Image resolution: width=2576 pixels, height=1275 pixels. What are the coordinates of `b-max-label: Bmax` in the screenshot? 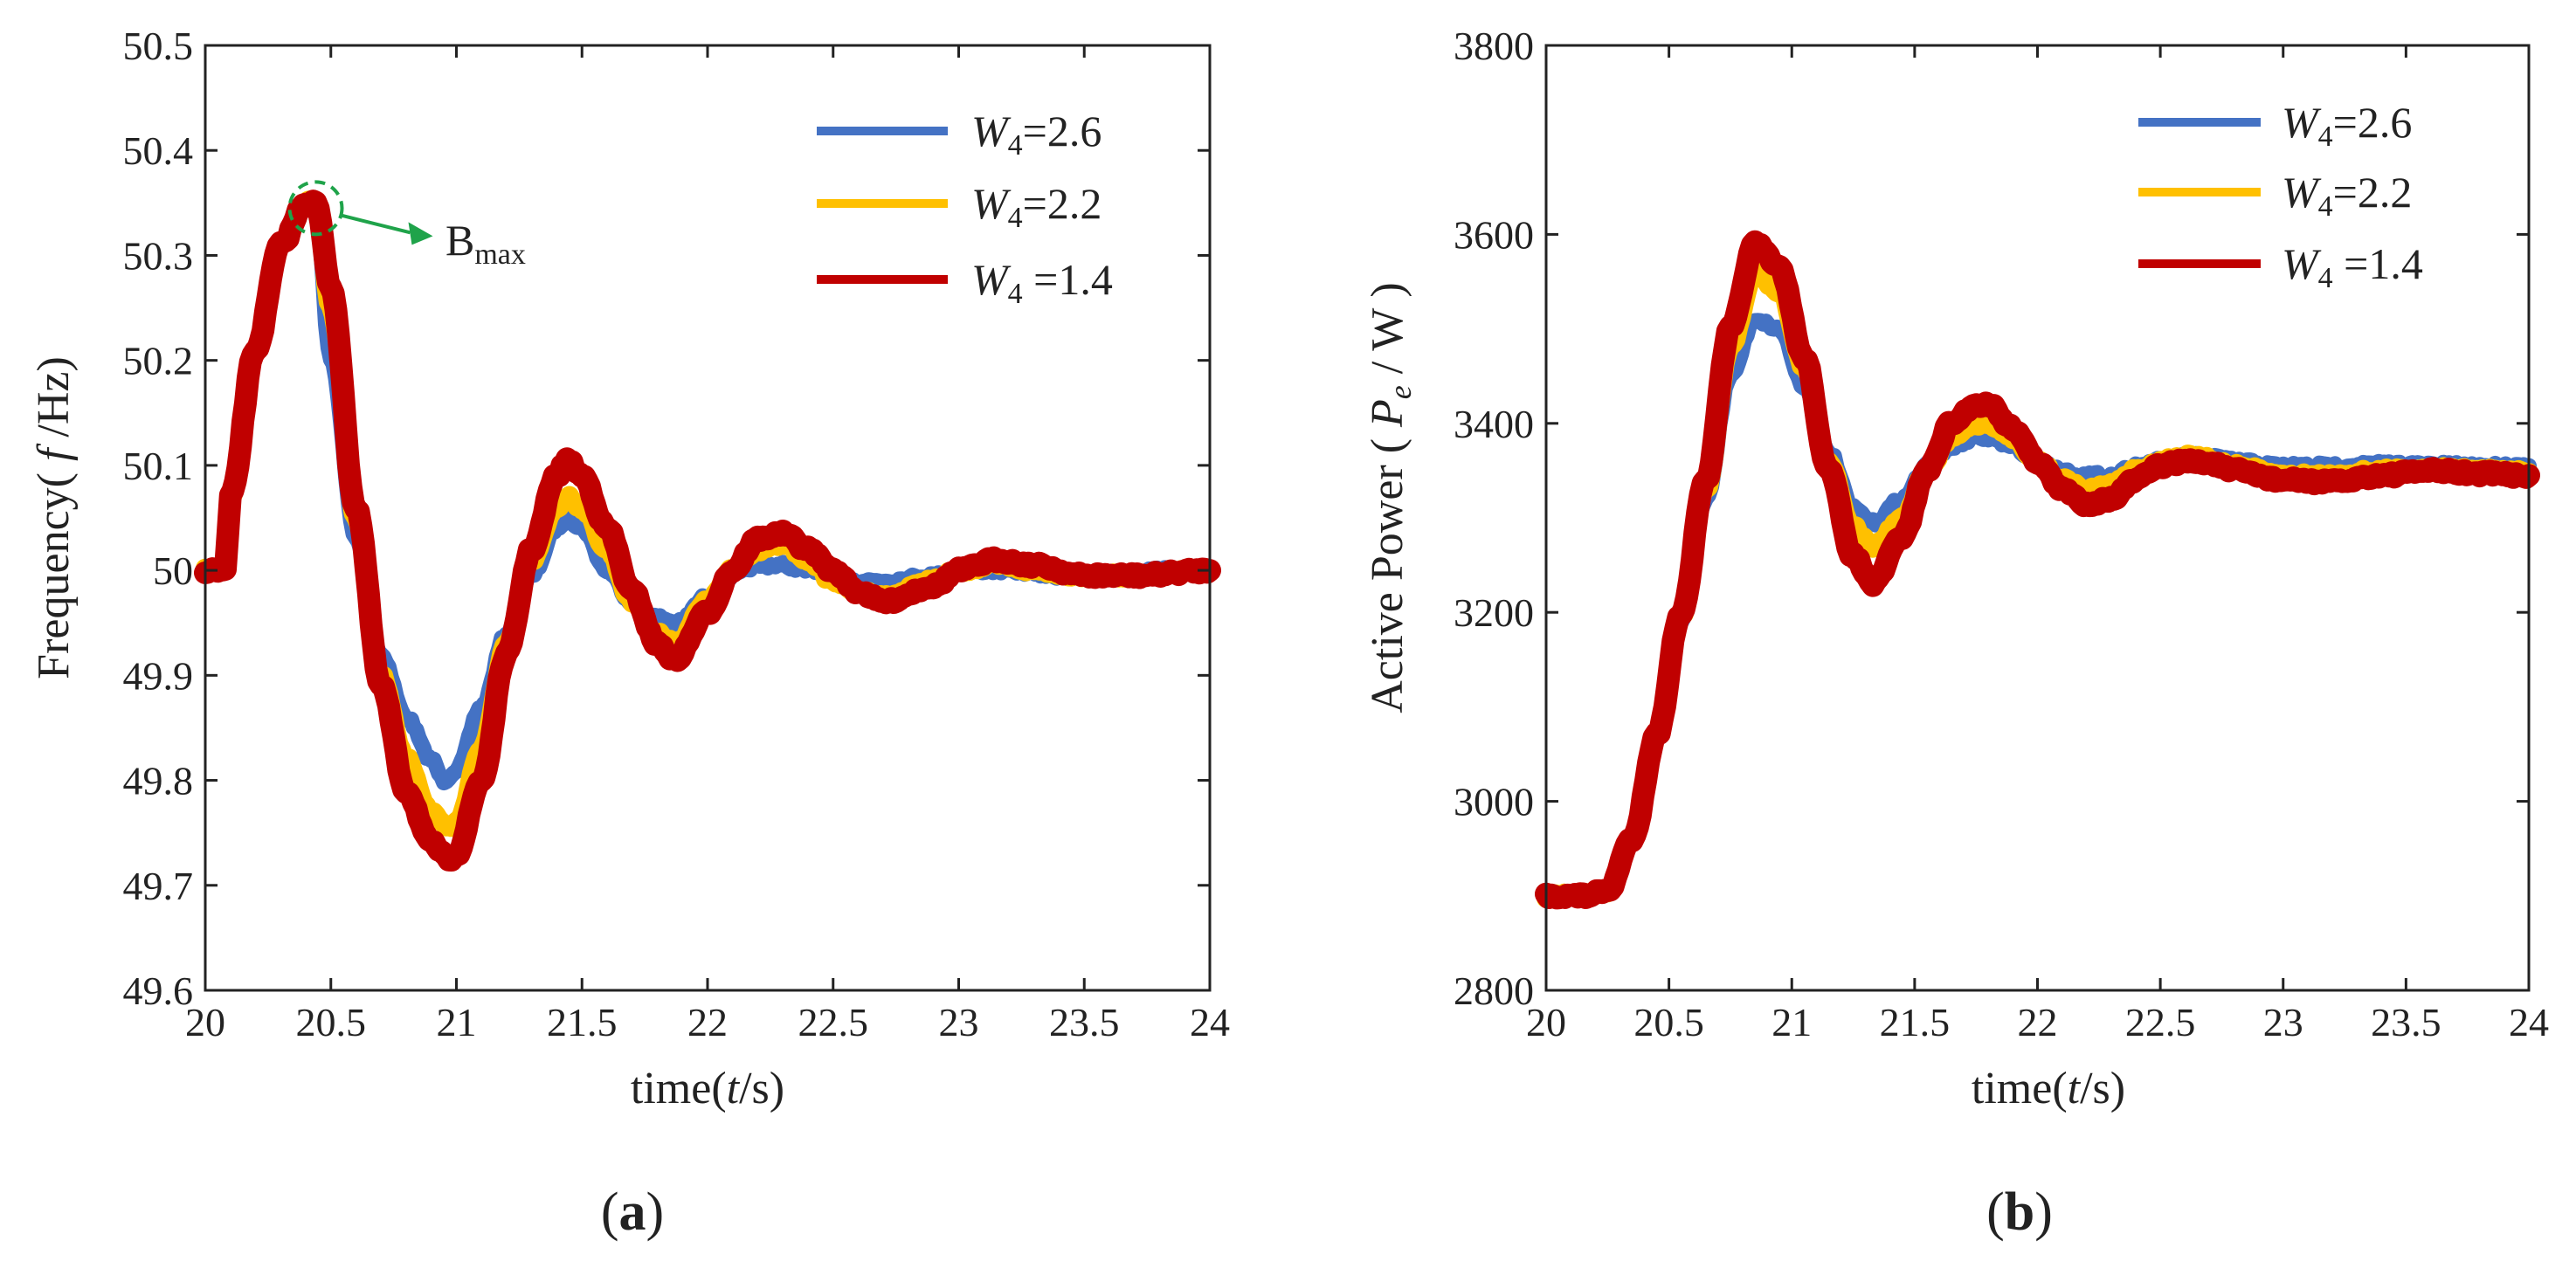 It's located at (485, 243).